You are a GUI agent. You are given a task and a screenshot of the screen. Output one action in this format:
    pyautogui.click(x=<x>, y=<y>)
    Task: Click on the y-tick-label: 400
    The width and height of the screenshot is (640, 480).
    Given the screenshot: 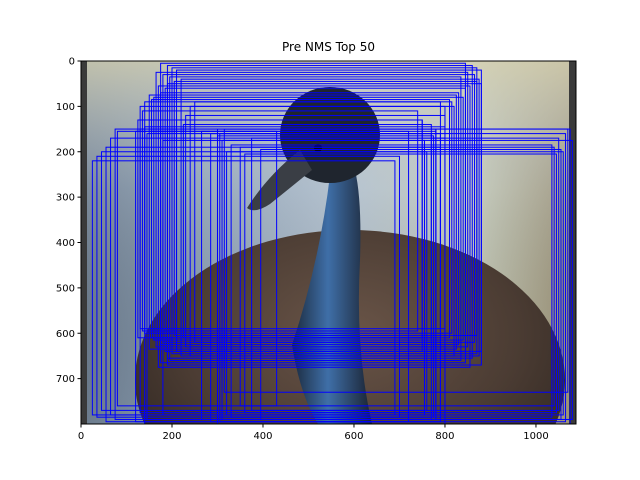 What is the action you would take?
    pyautogui.click(x=65, y=243)
    